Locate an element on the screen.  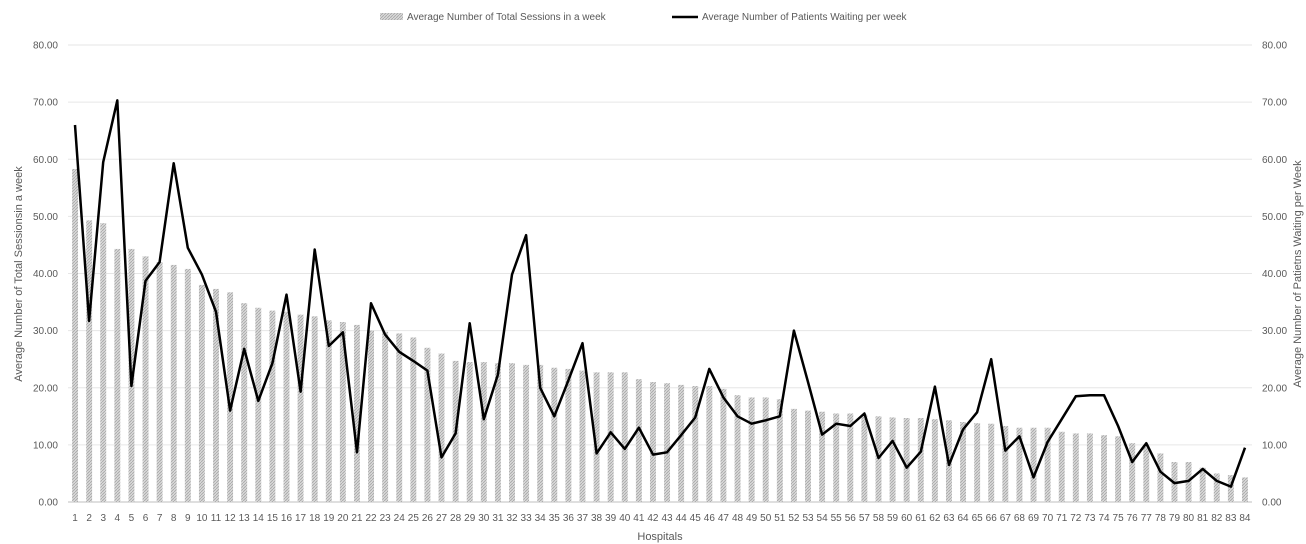
x-tick-label: 44 is located at coordinates (682, 518).